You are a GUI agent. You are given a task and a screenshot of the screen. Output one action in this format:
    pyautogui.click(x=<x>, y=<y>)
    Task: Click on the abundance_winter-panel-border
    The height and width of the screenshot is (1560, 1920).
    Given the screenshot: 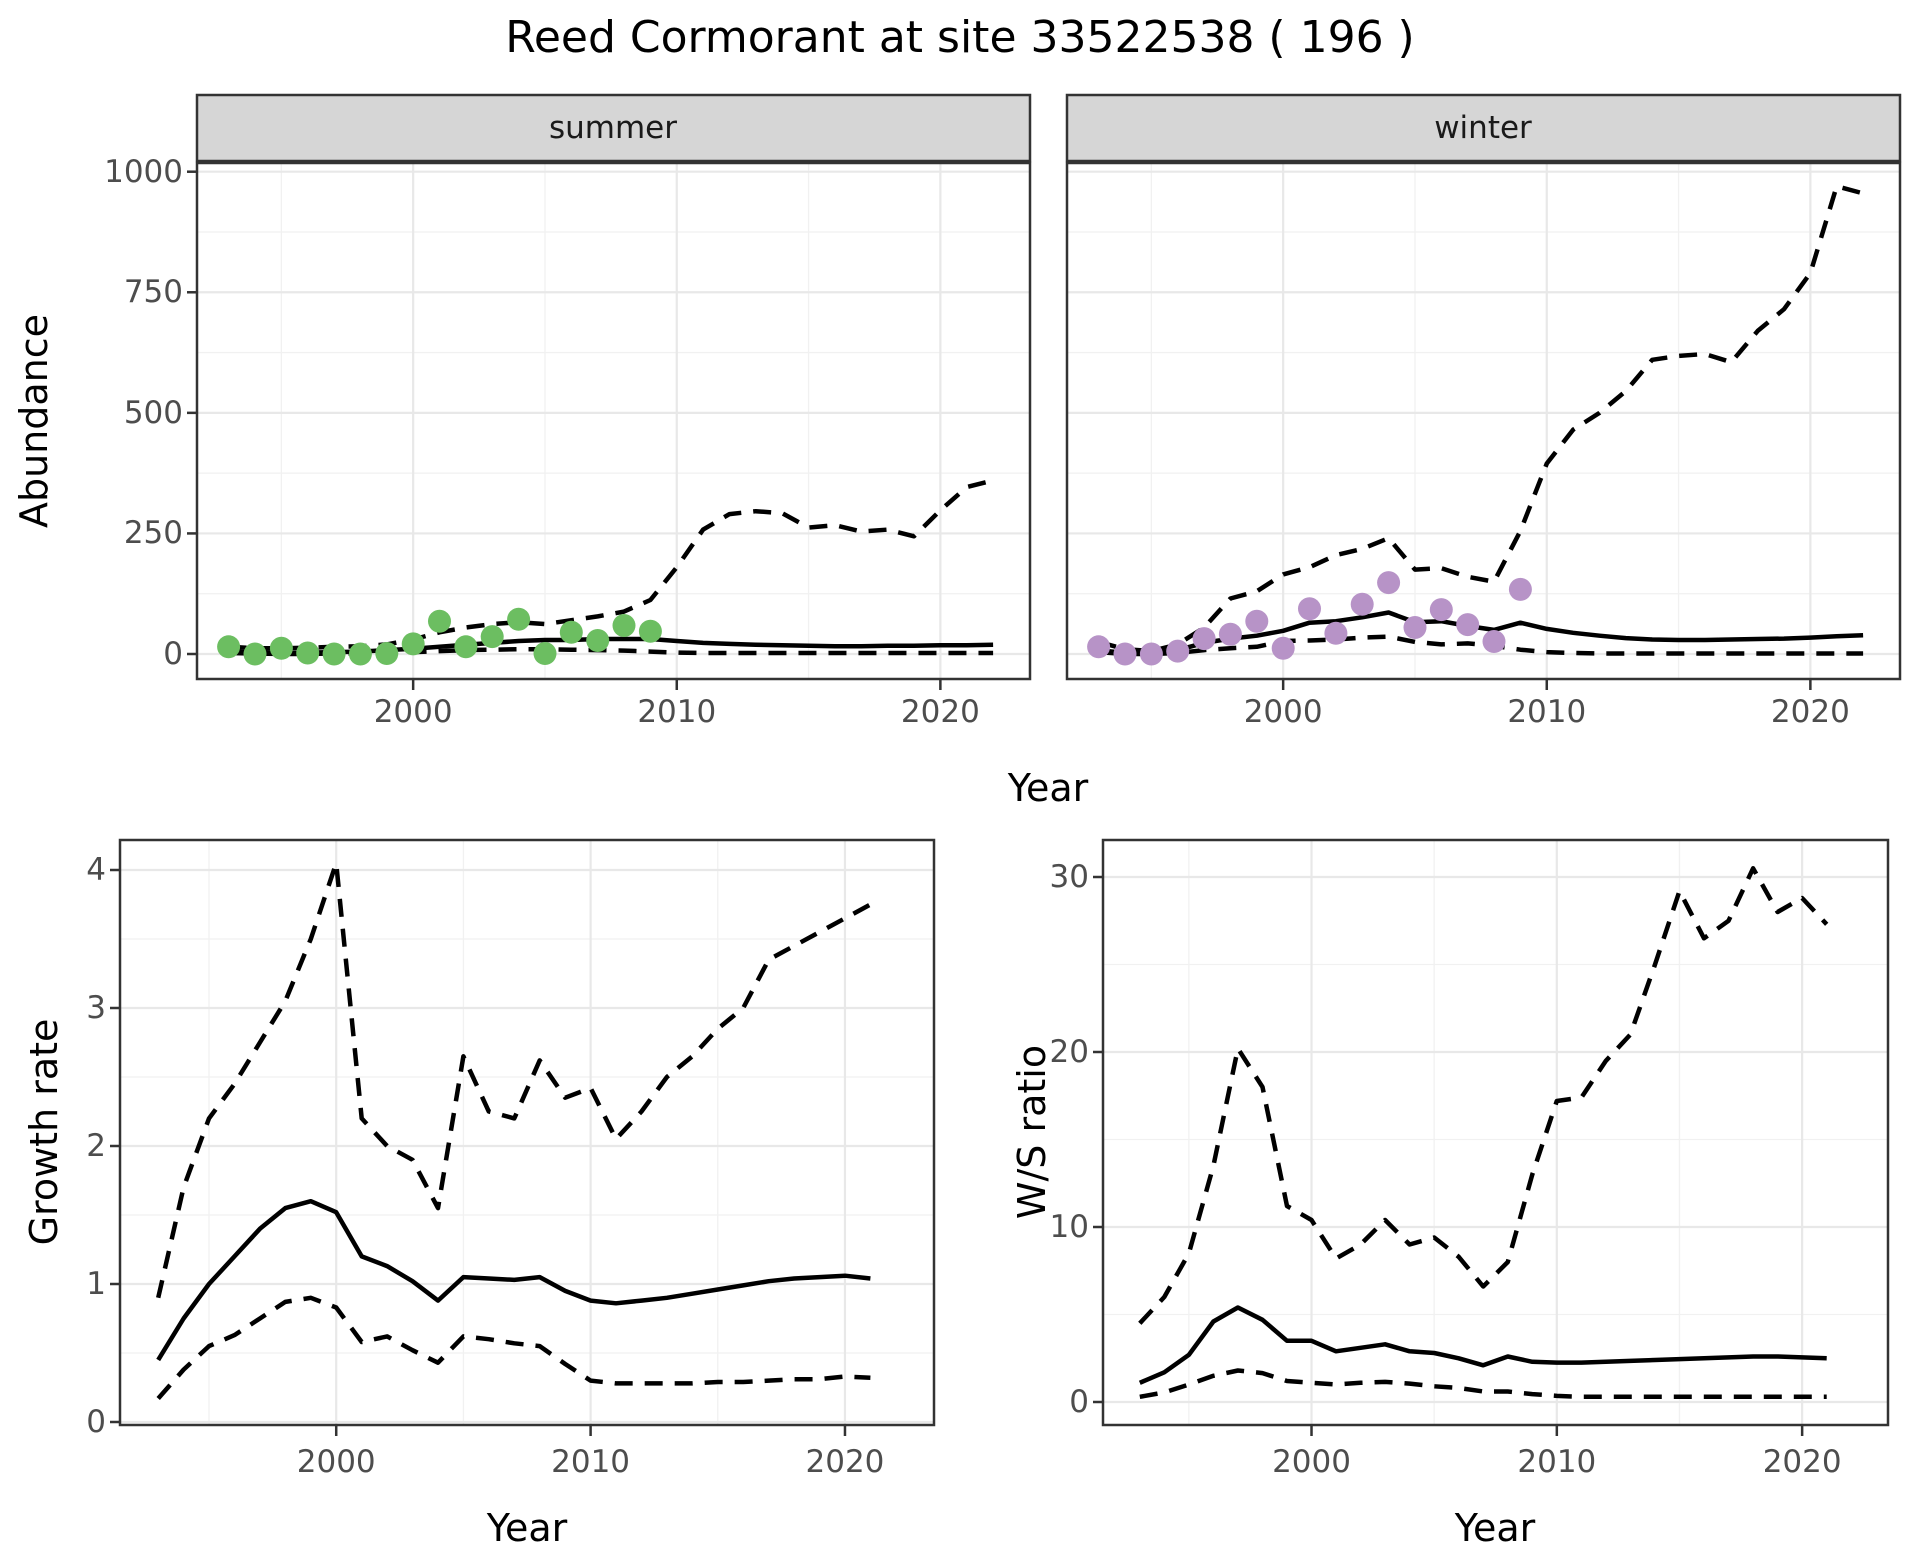 What is the action you would take?
    pyautogui.click(x=1483, y=421)
    